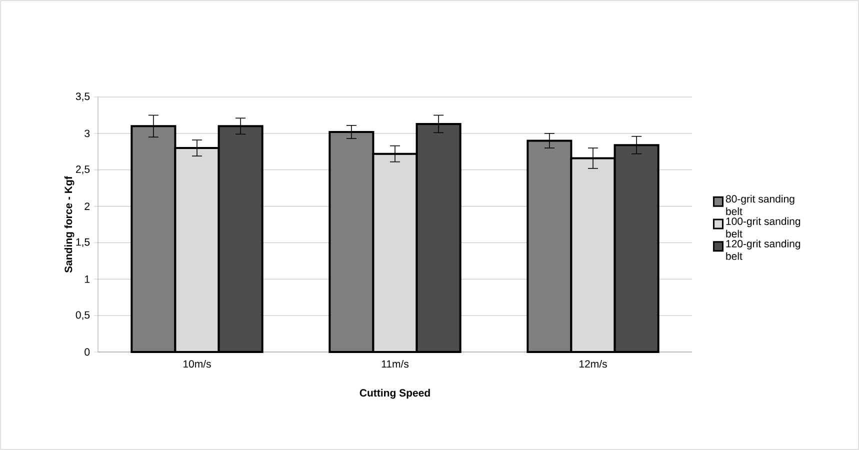  Describe the element at coordinates (87, 352) in the screenshot. I see `y-tick-label: 0` at that location.